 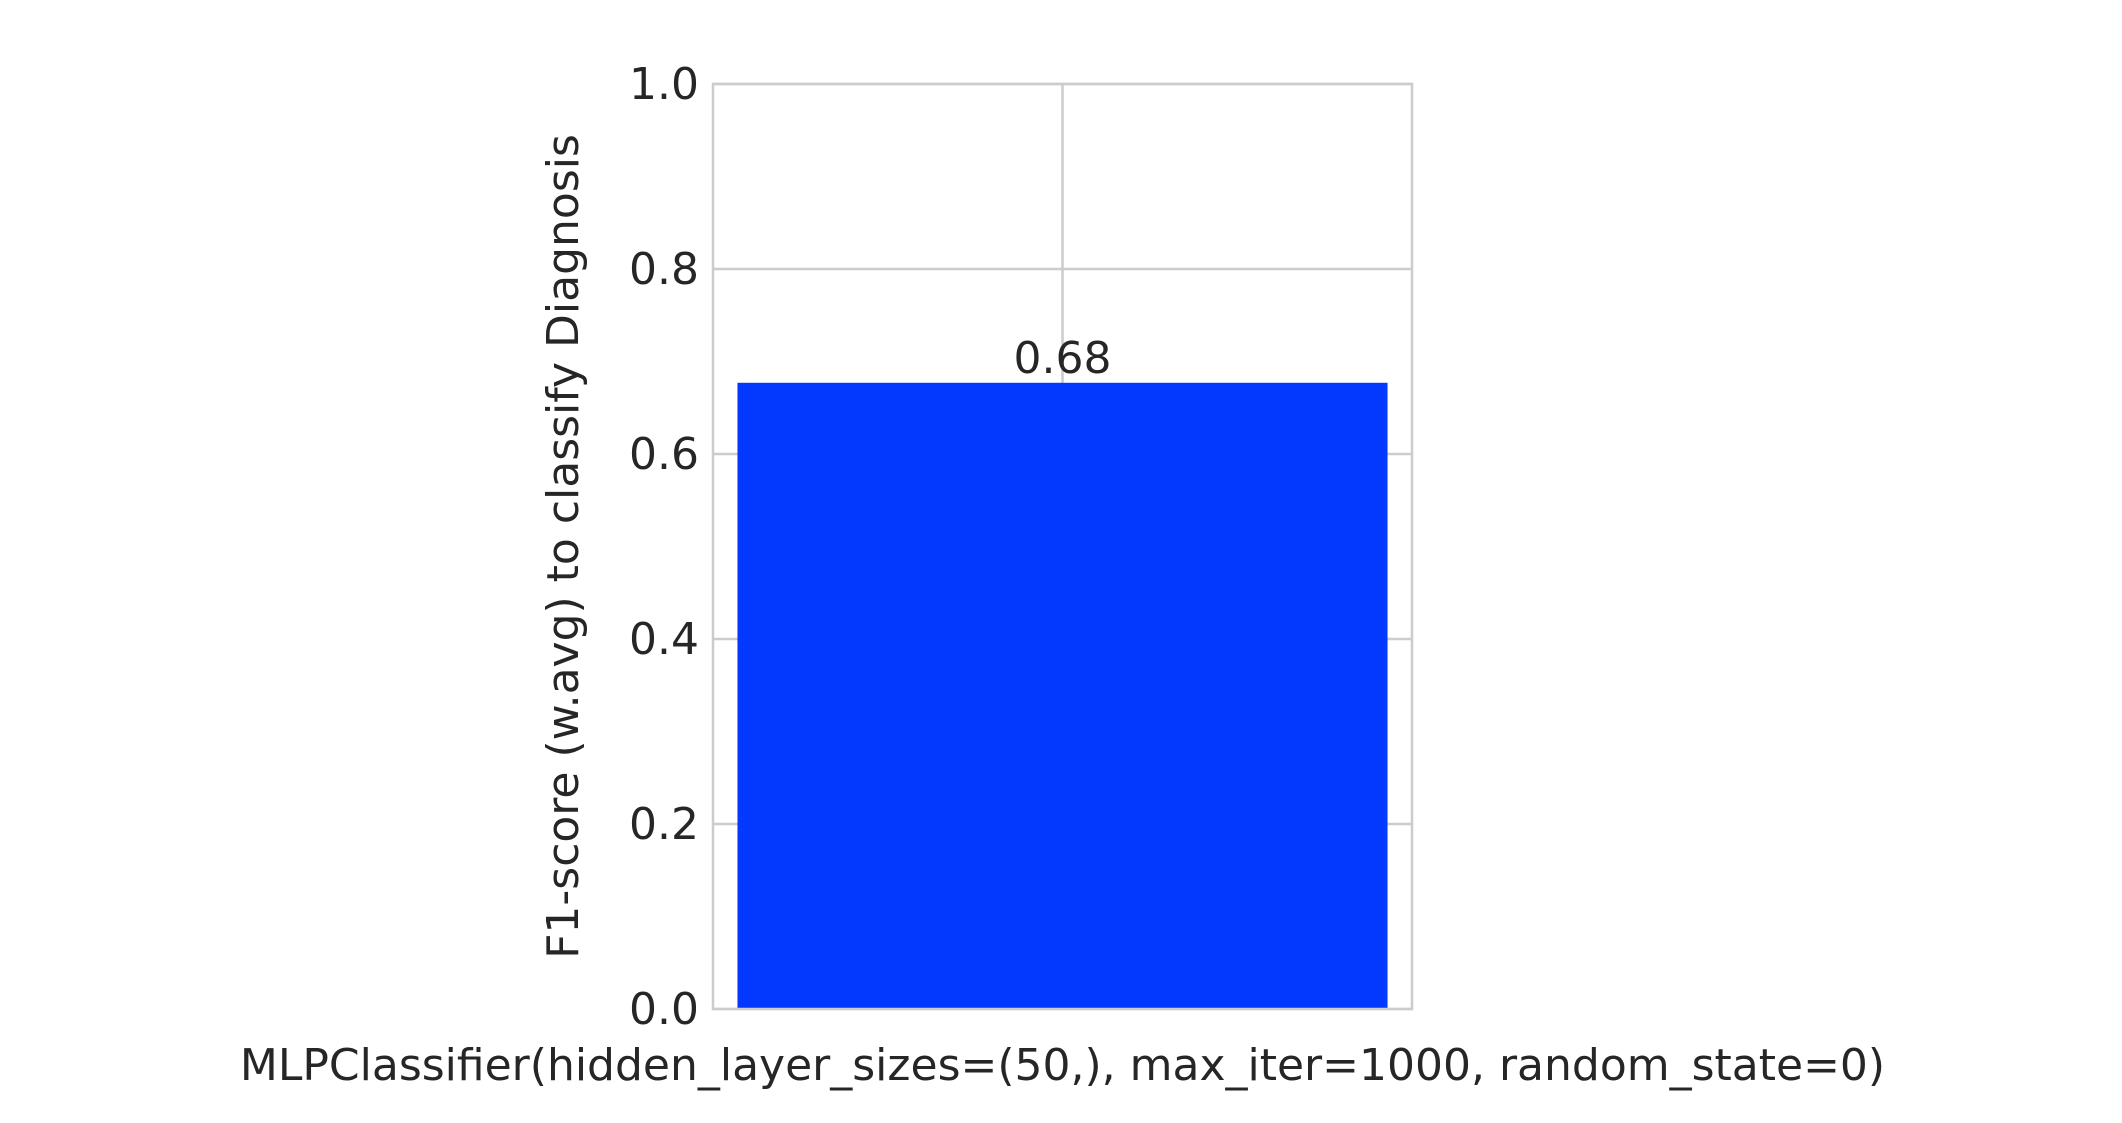 I want to click on y-tick-label: 1.0, so click(x=664, y=84).